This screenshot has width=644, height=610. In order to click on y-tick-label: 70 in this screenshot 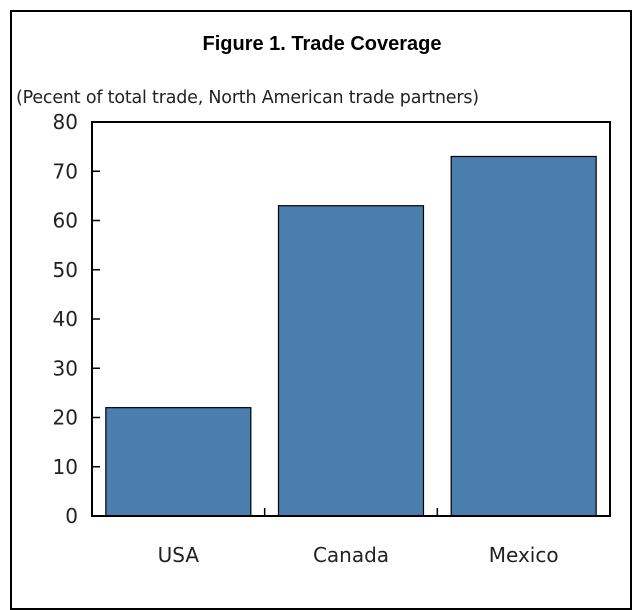, I will do `click(65, 171)`.